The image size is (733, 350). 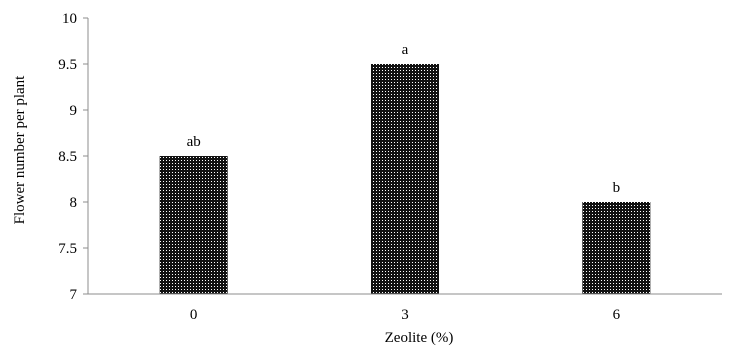 What do you see at coordinates (74, 295) in the screenshot?
I see `y-tick-label: 7` at bounding box center [74, 295].